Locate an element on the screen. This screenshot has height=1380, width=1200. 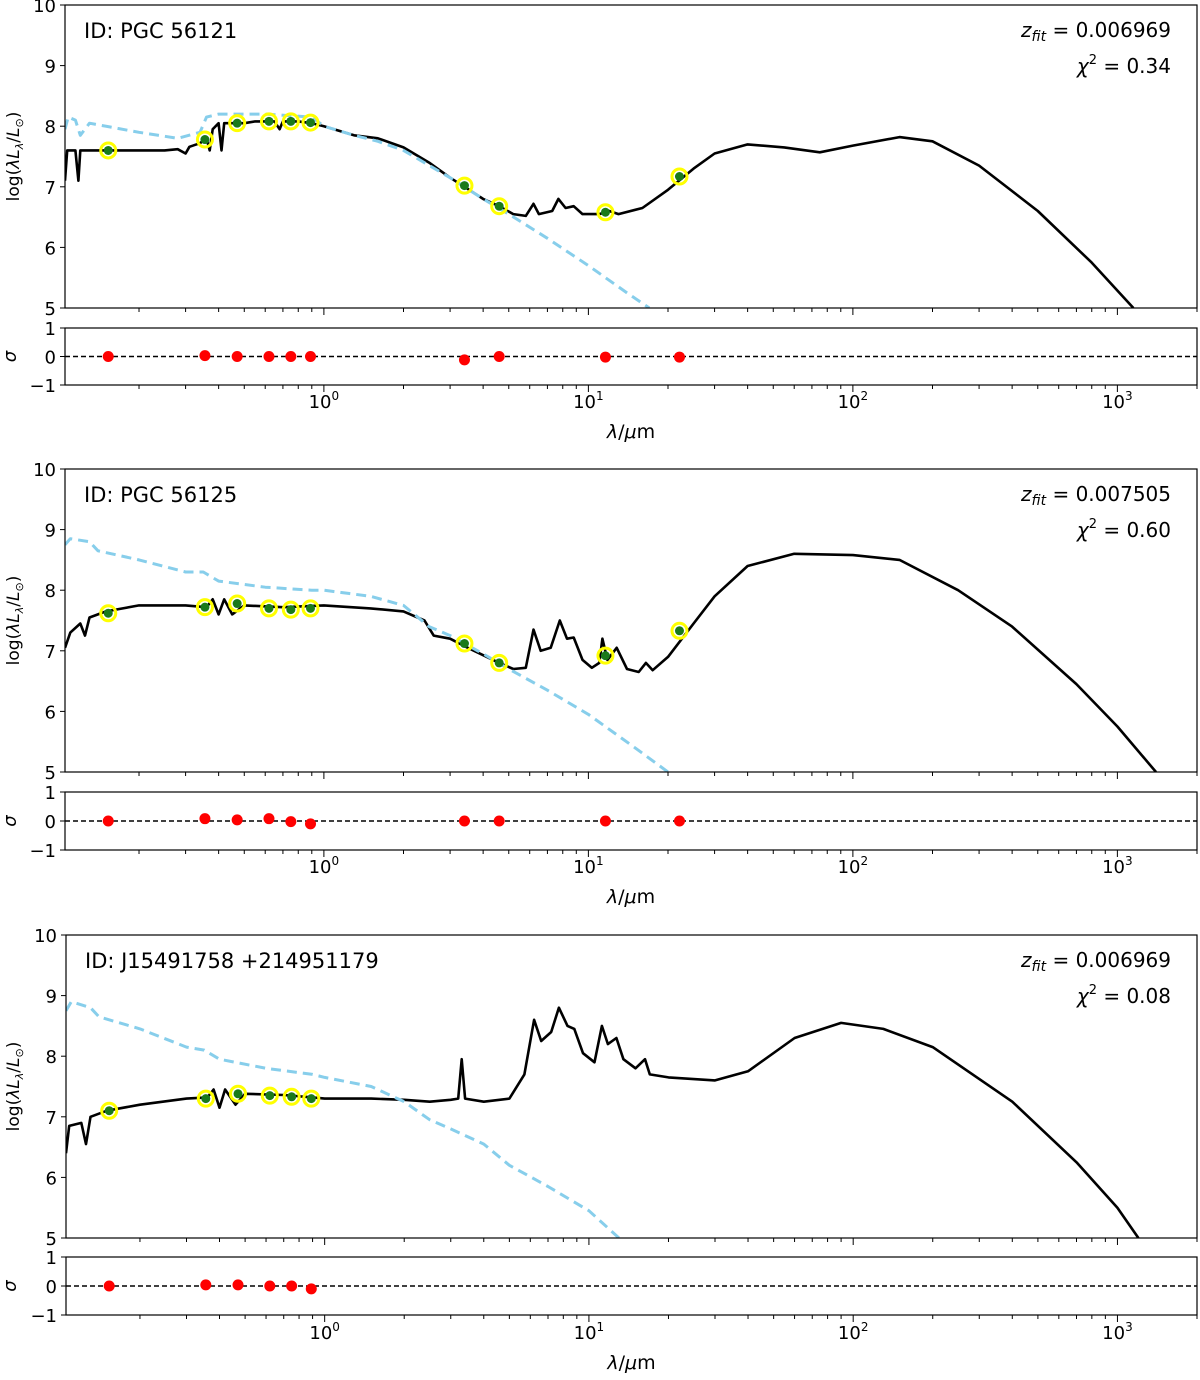
chi-squared-annotation: χ2 = 0.60 is located at coordinates (1123, 529).